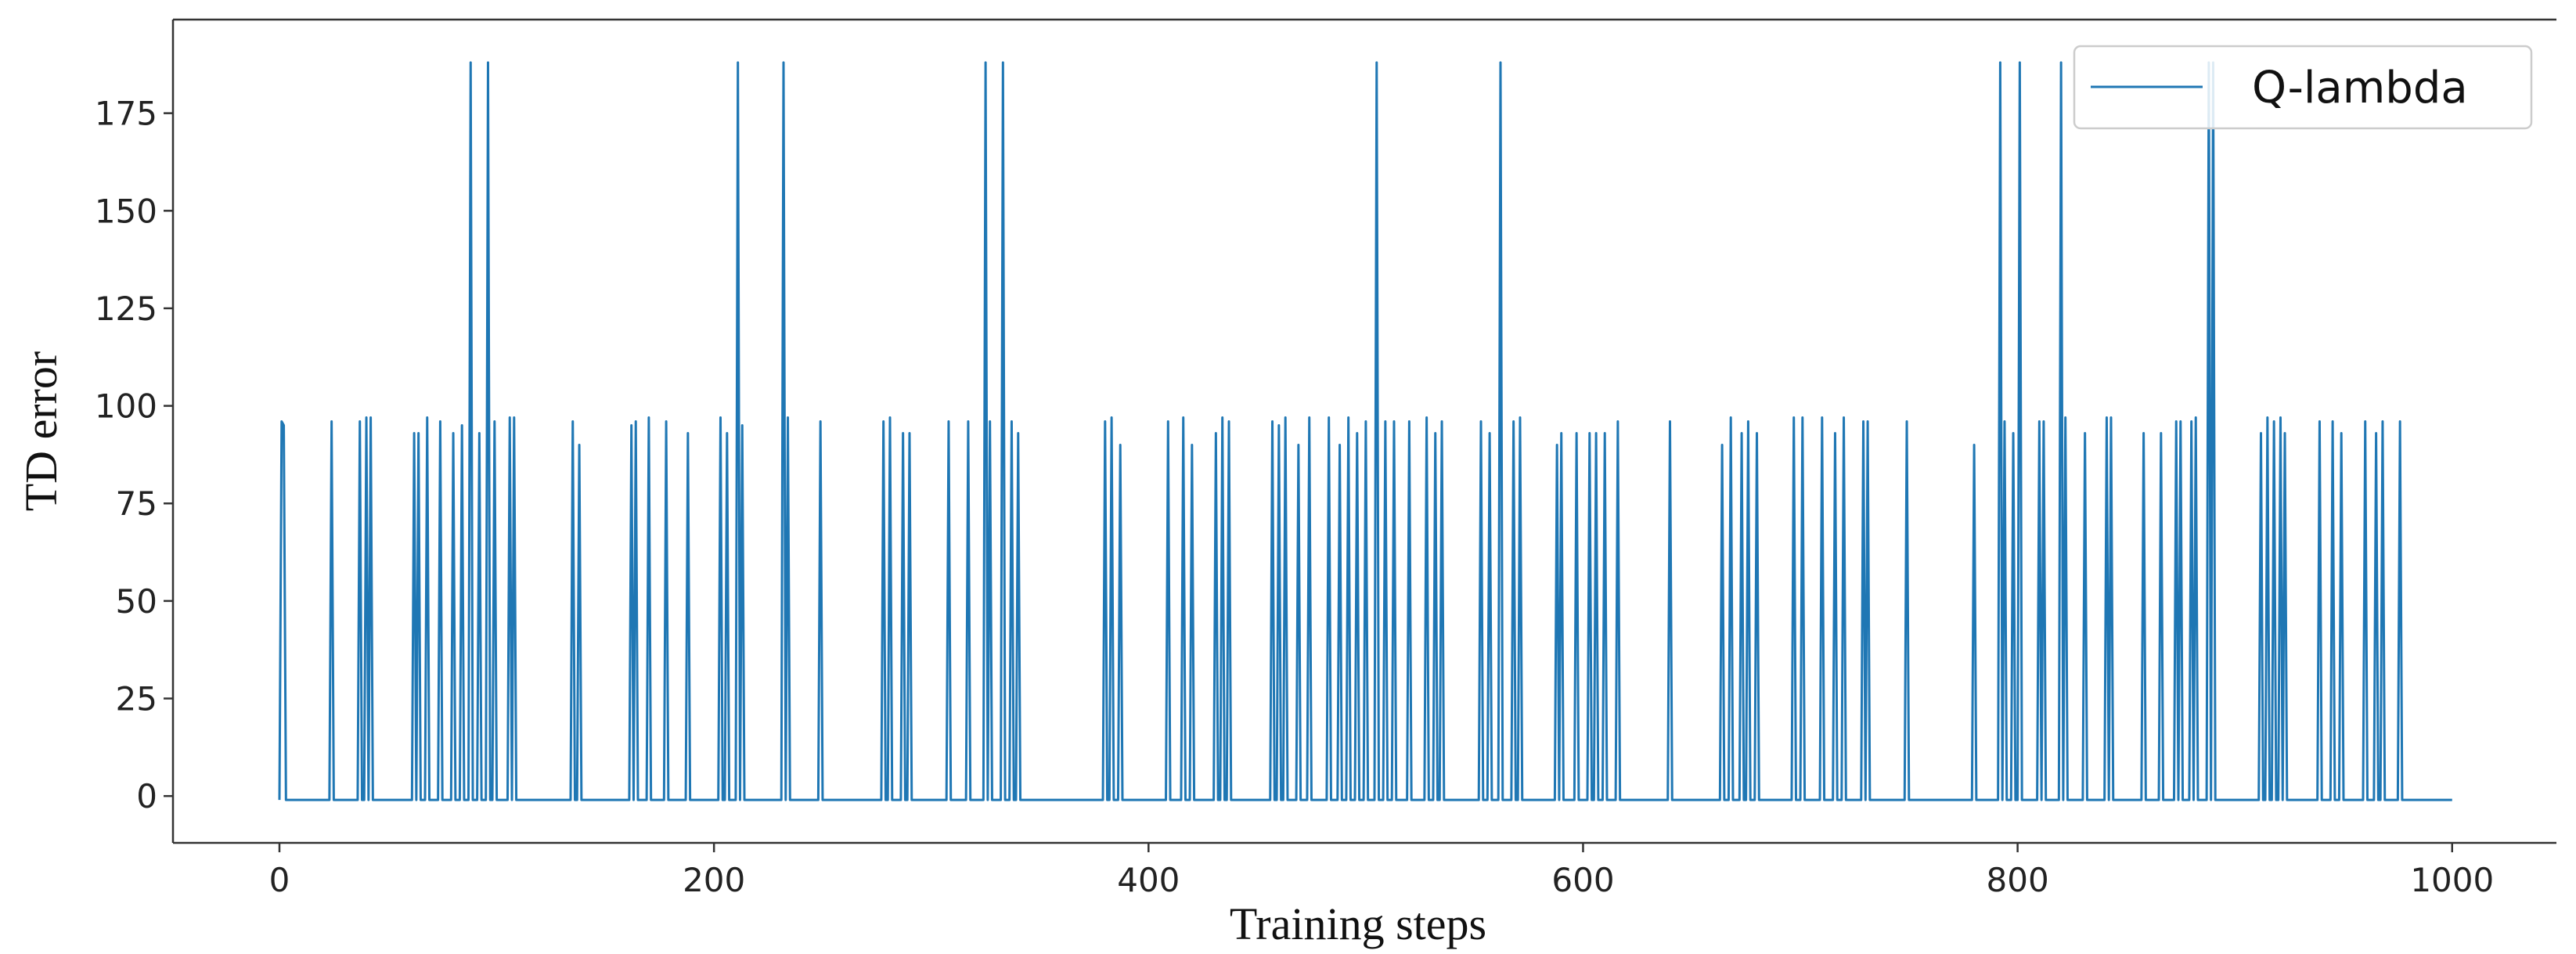 The width and height of the screenshot is (2576, 954). What do you see at coordinates (126, 309) in the screenshot?
I see `y-tick-label: 125` at bounding box center [126, 309].